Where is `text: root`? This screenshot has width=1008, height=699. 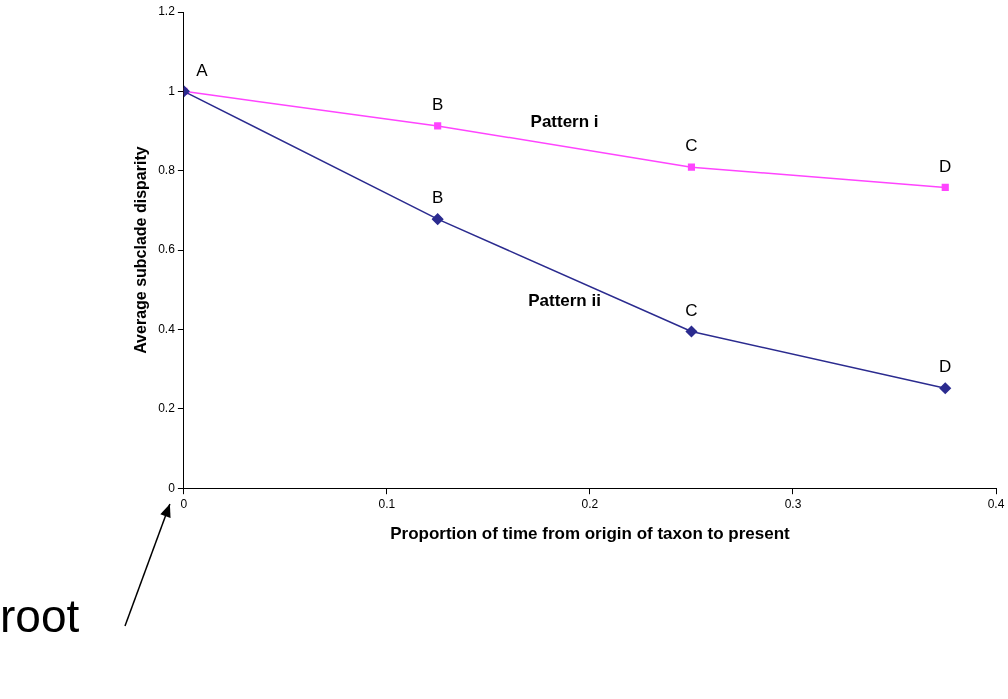
text: root is located at coordinates (40, 616).